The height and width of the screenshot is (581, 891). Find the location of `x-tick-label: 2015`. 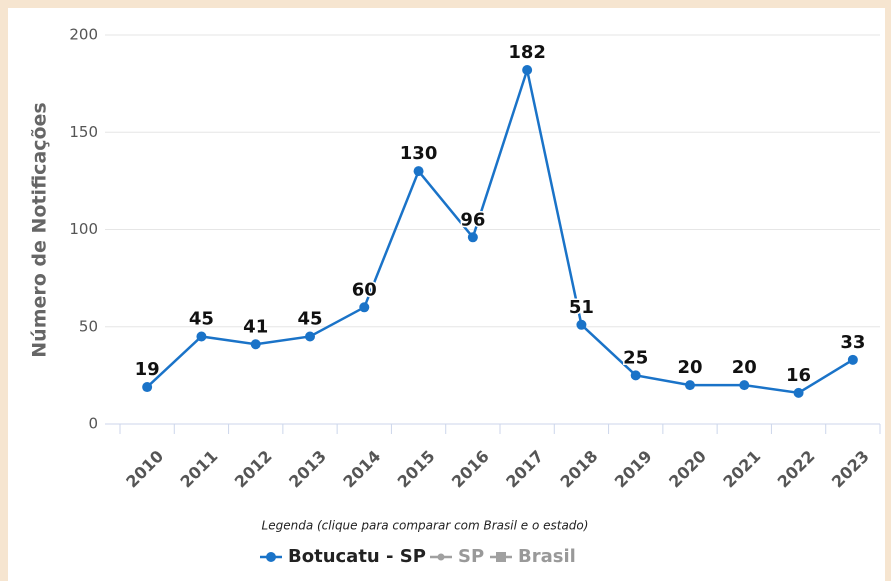

x-tick-label: 2015 is located at coordinates (416, 469).